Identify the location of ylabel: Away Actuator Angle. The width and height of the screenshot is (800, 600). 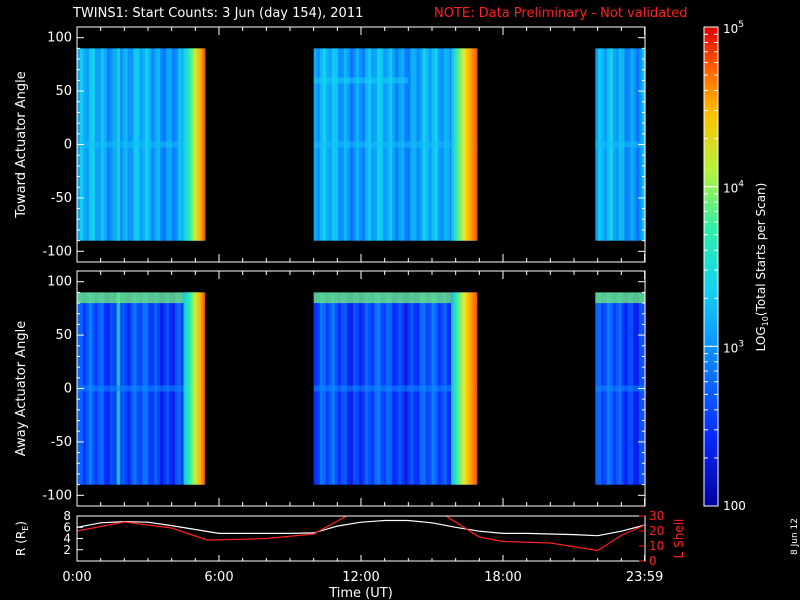
(21, 388).